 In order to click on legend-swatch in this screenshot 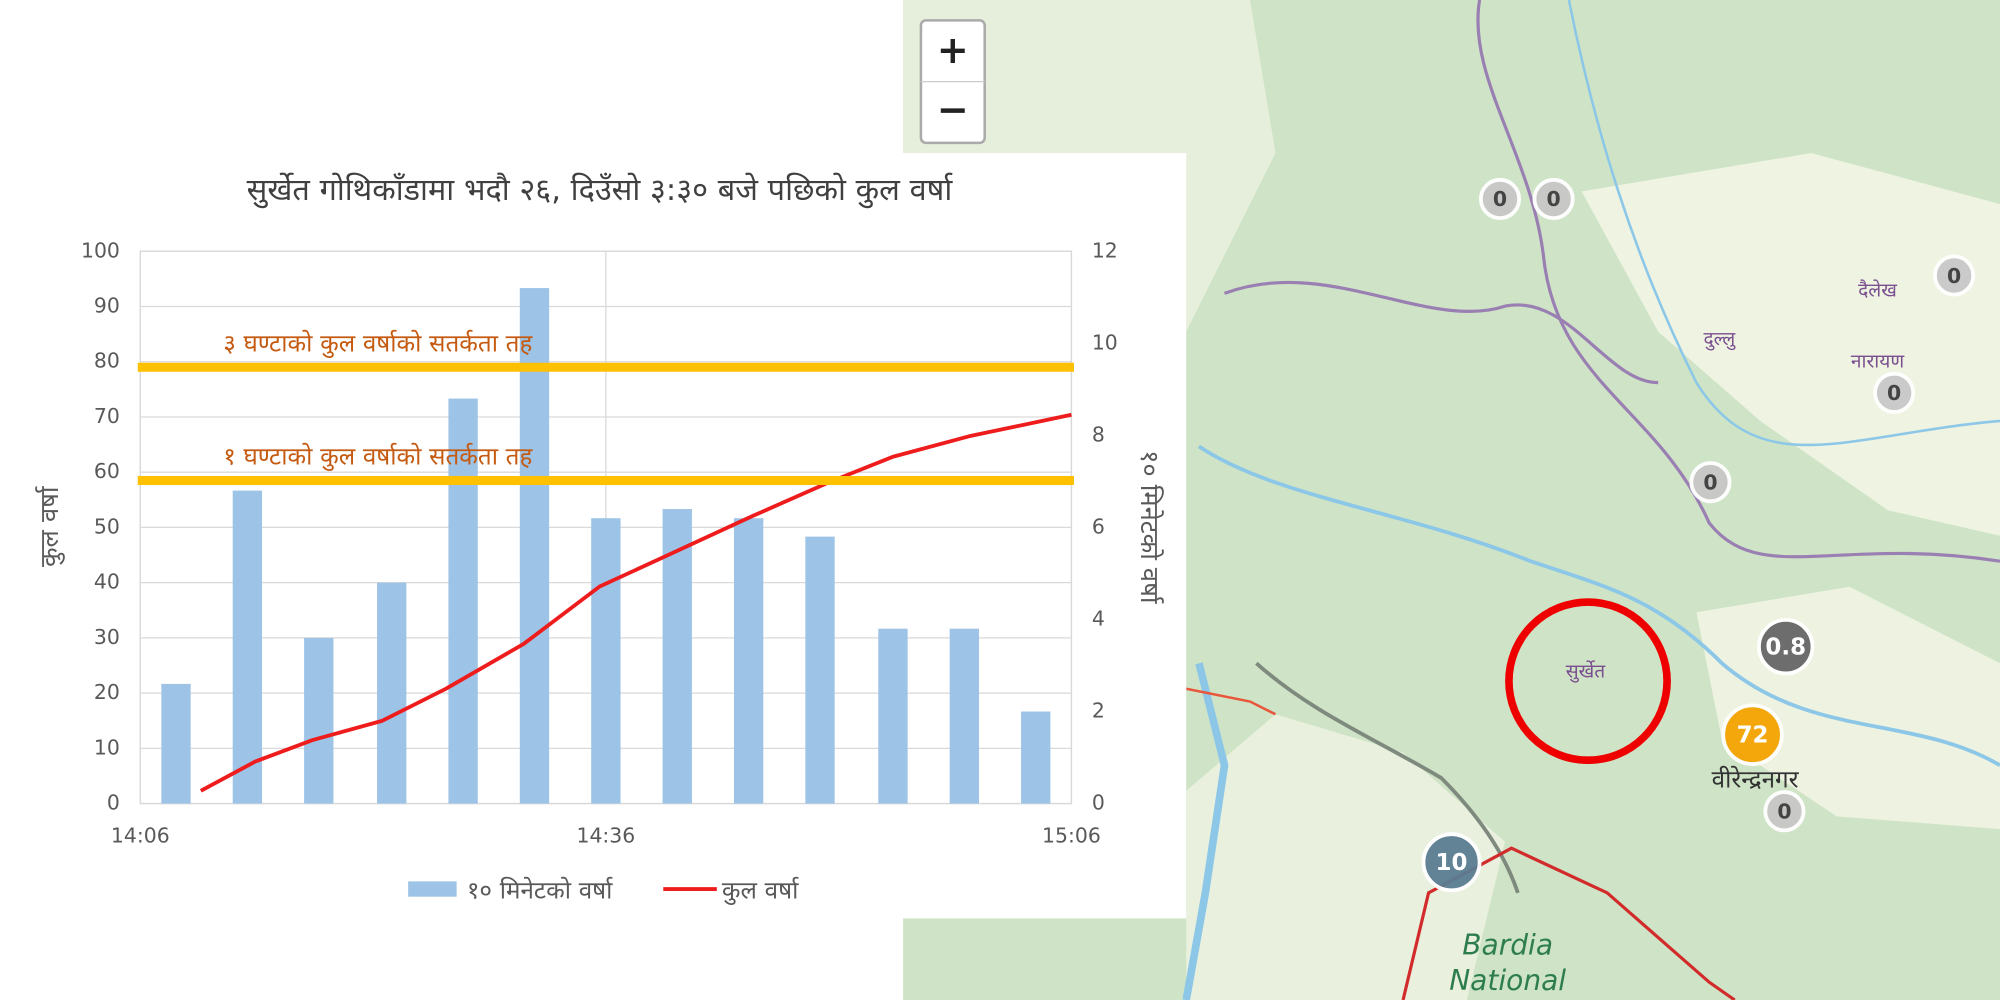, I will do `click(432, 889)`.